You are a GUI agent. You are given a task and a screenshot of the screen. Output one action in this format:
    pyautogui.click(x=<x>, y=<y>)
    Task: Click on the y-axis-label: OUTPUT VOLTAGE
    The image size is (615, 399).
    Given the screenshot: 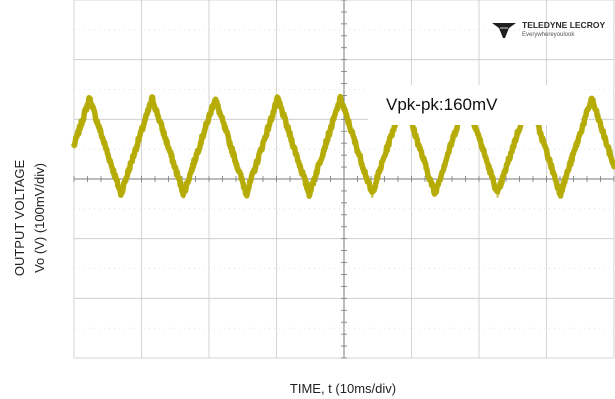 What is the action you would take?
    pyautogui.click(x=19, y=218)
    